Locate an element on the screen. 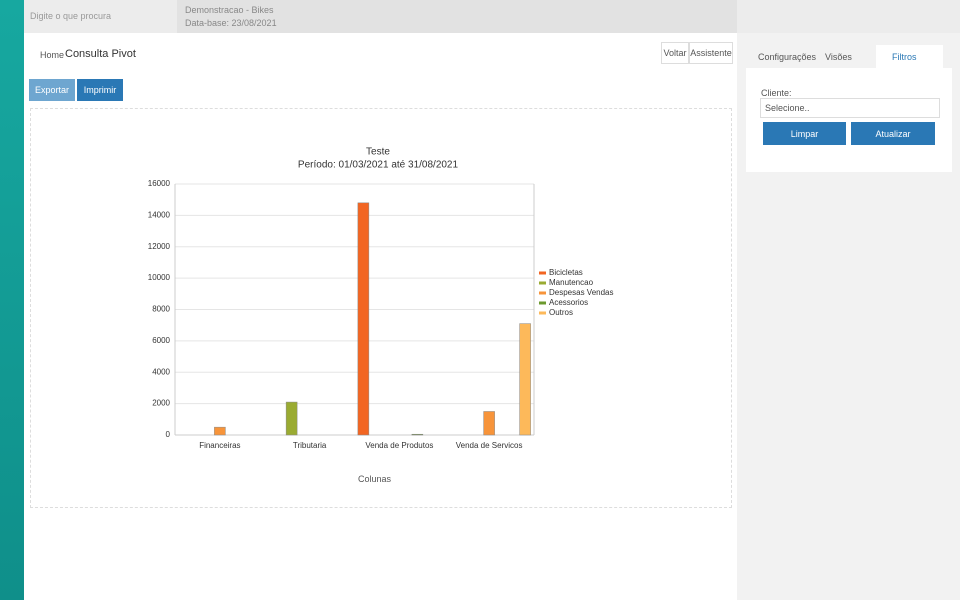  date: Data-base: 23/08/2021 is located at coordinates (231, 23).